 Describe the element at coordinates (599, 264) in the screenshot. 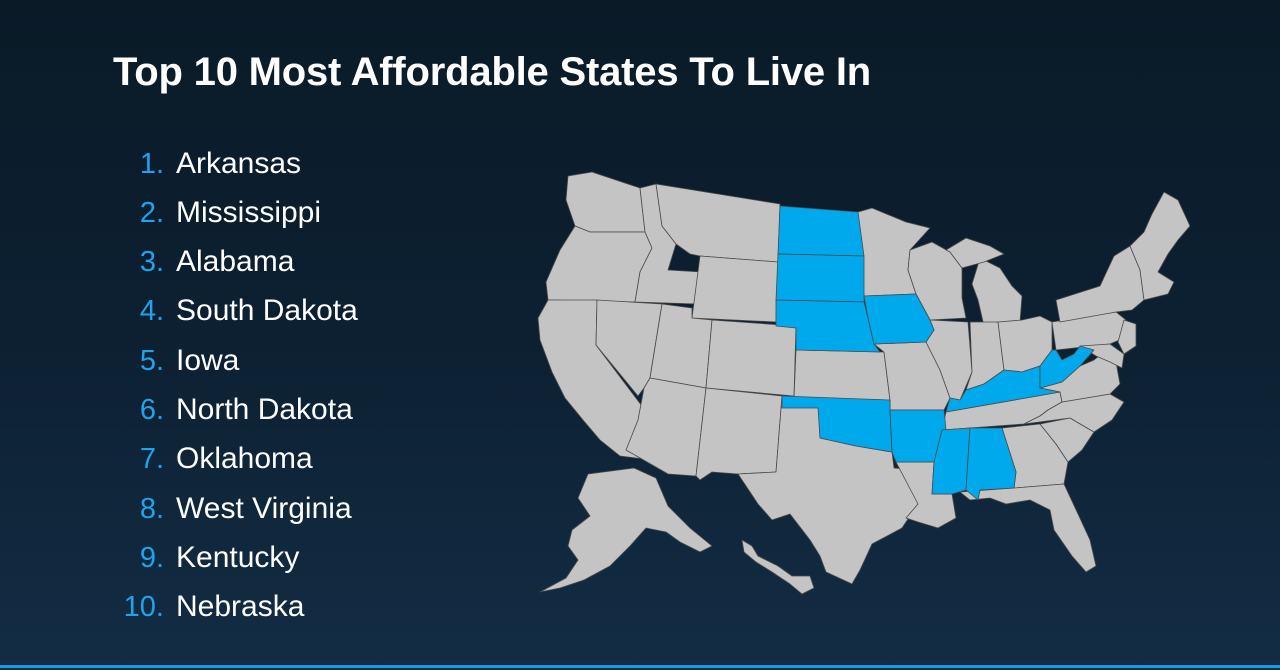

I see `state-shape-oregon` at that location.